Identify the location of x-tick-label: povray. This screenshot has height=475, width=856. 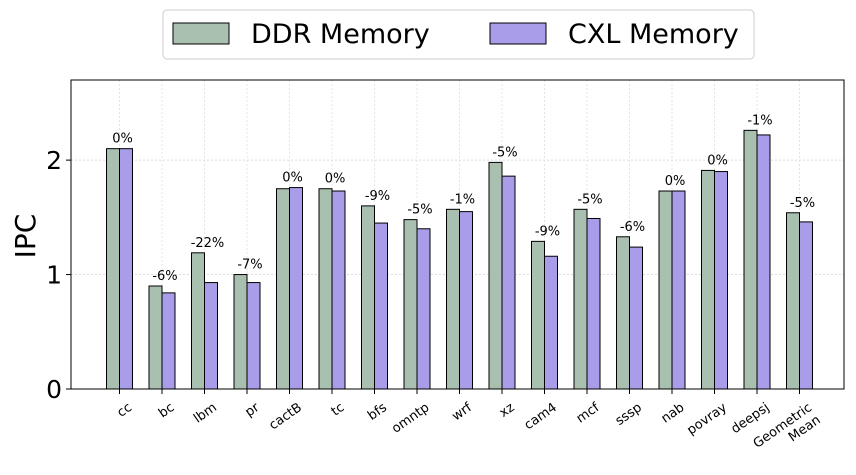
(707, 419).